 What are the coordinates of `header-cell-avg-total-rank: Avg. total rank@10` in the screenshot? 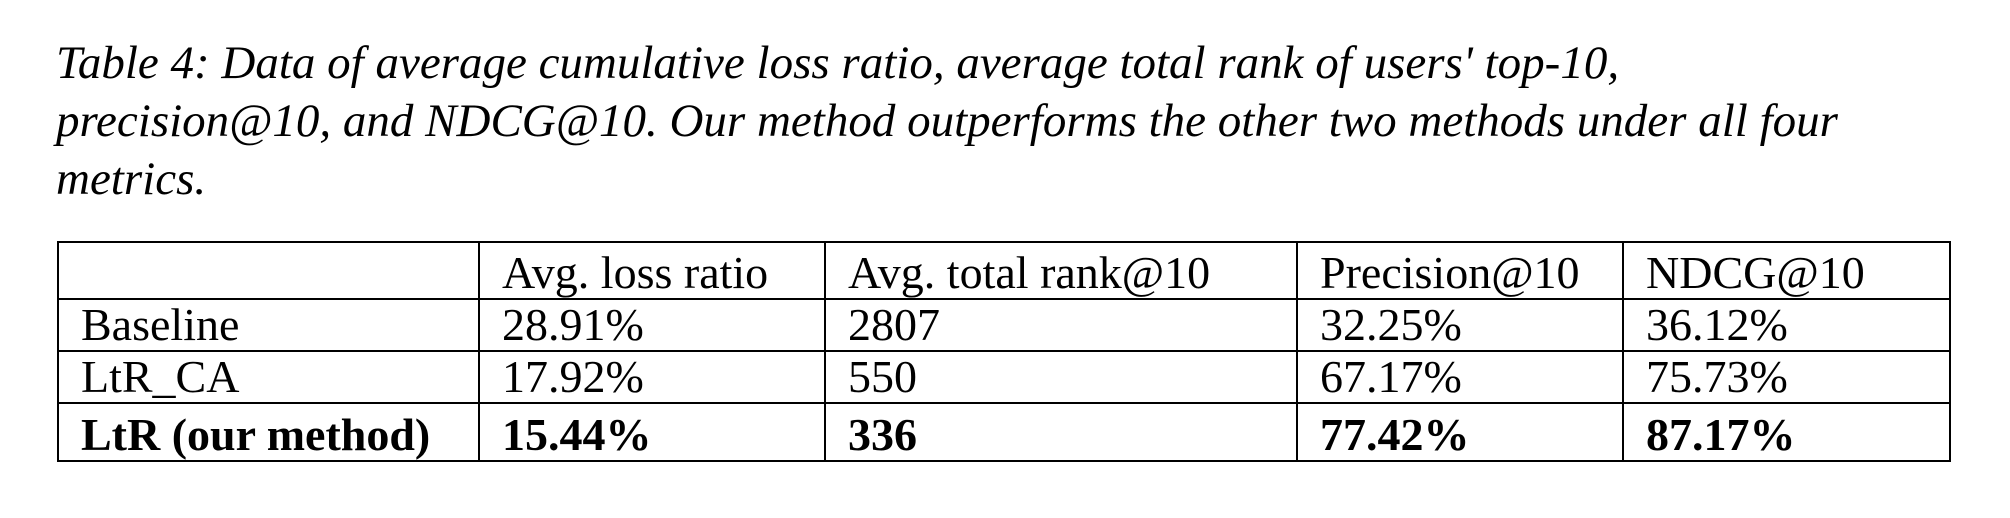 It's located at (1061, 270).